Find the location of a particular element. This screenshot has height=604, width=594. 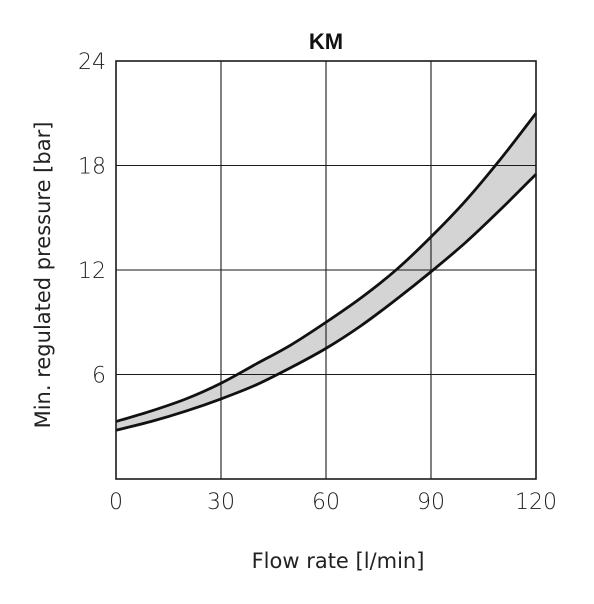

x-tick-label: 0 is located at coordinates (116, 502).